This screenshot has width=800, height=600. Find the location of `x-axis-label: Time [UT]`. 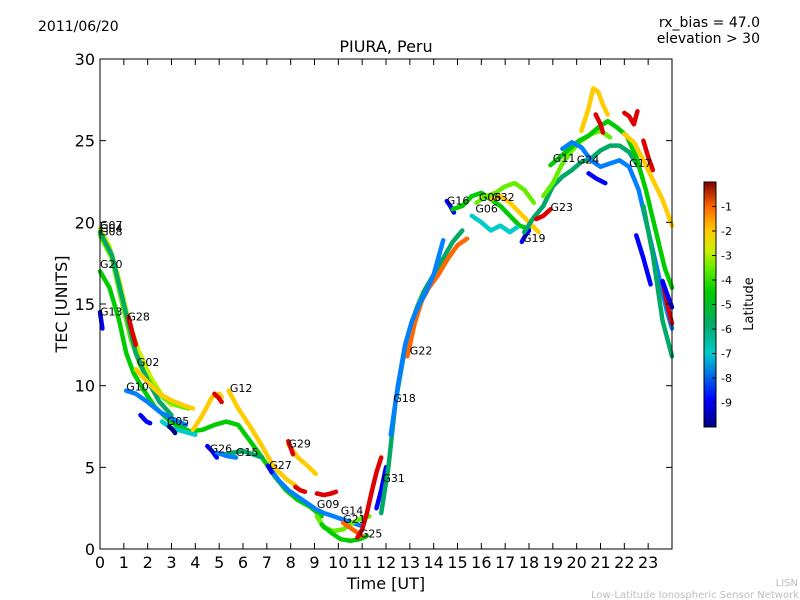

x-axis-label: Time [UT] is located at coordinates (385, 583).